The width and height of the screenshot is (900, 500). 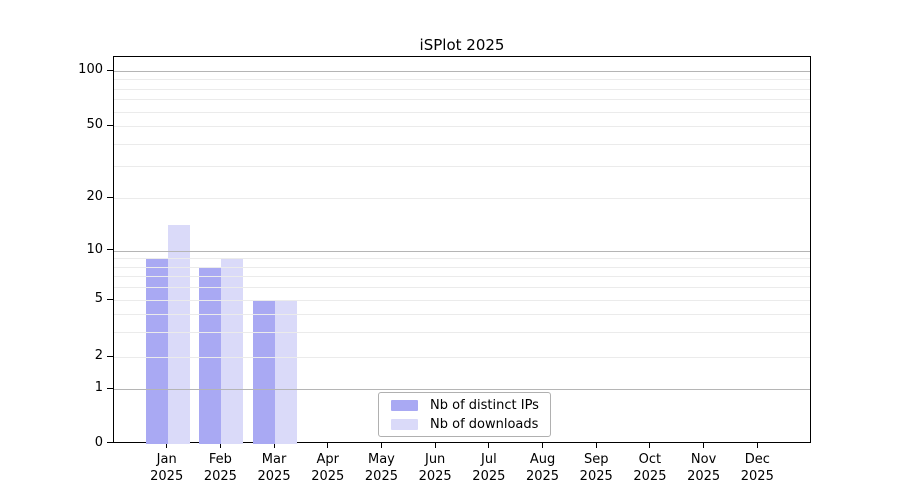 What do you see at coordinates (404, 424) in the screenshot?
I see `legend-swatch-downloads` at bounding box center [404, 424].